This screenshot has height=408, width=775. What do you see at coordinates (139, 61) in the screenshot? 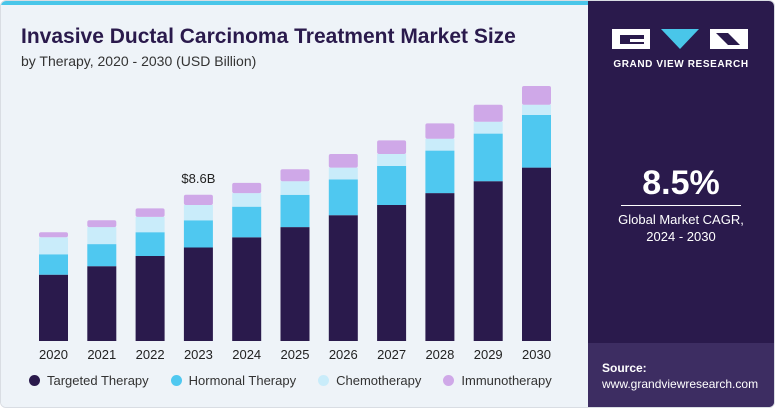
I see `page-subtitle: by Therapy, 2020 - 2030 (USD Billion)` at bounding box center [139, 61].